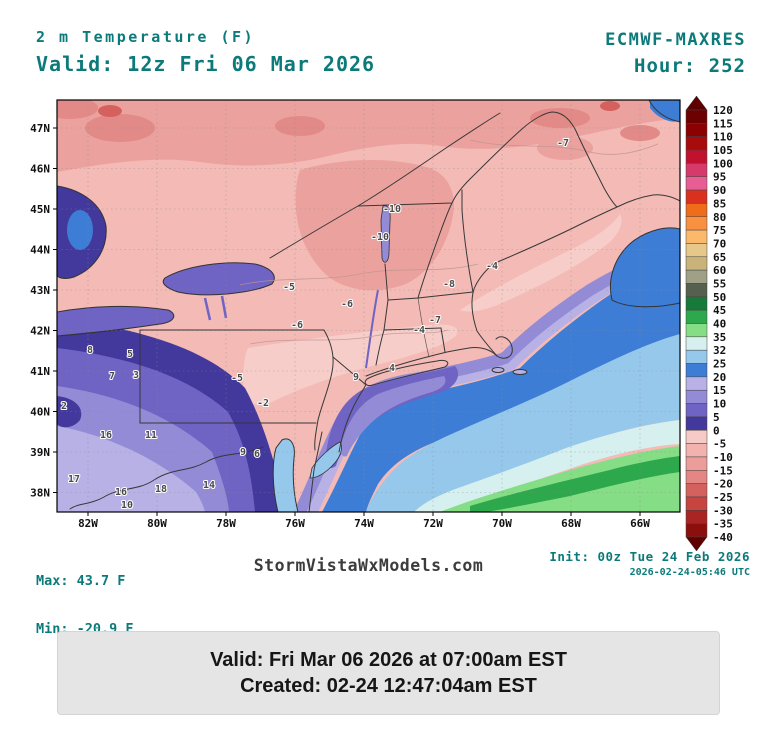 The image size is (774, 750). Describe the element at coordinates (719, 350) in the screenshot. I see `colorbar-value: 32` at that location.